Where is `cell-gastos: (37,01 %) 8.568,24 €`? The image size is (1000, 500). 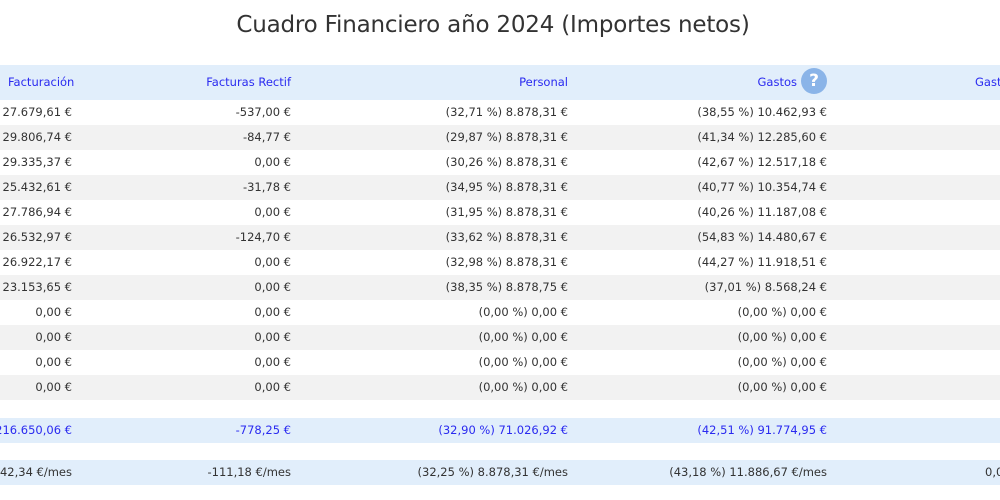
cell-gastos: (37,01 %) 8.568,24 € is located at coordinates (765, 287).